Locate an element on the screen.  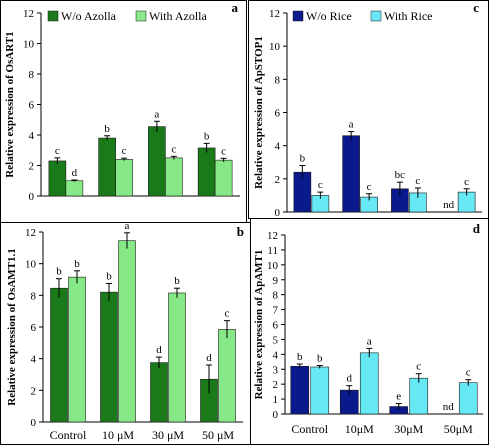
y-tick-label: 9 is located at coordinates (276, 281).